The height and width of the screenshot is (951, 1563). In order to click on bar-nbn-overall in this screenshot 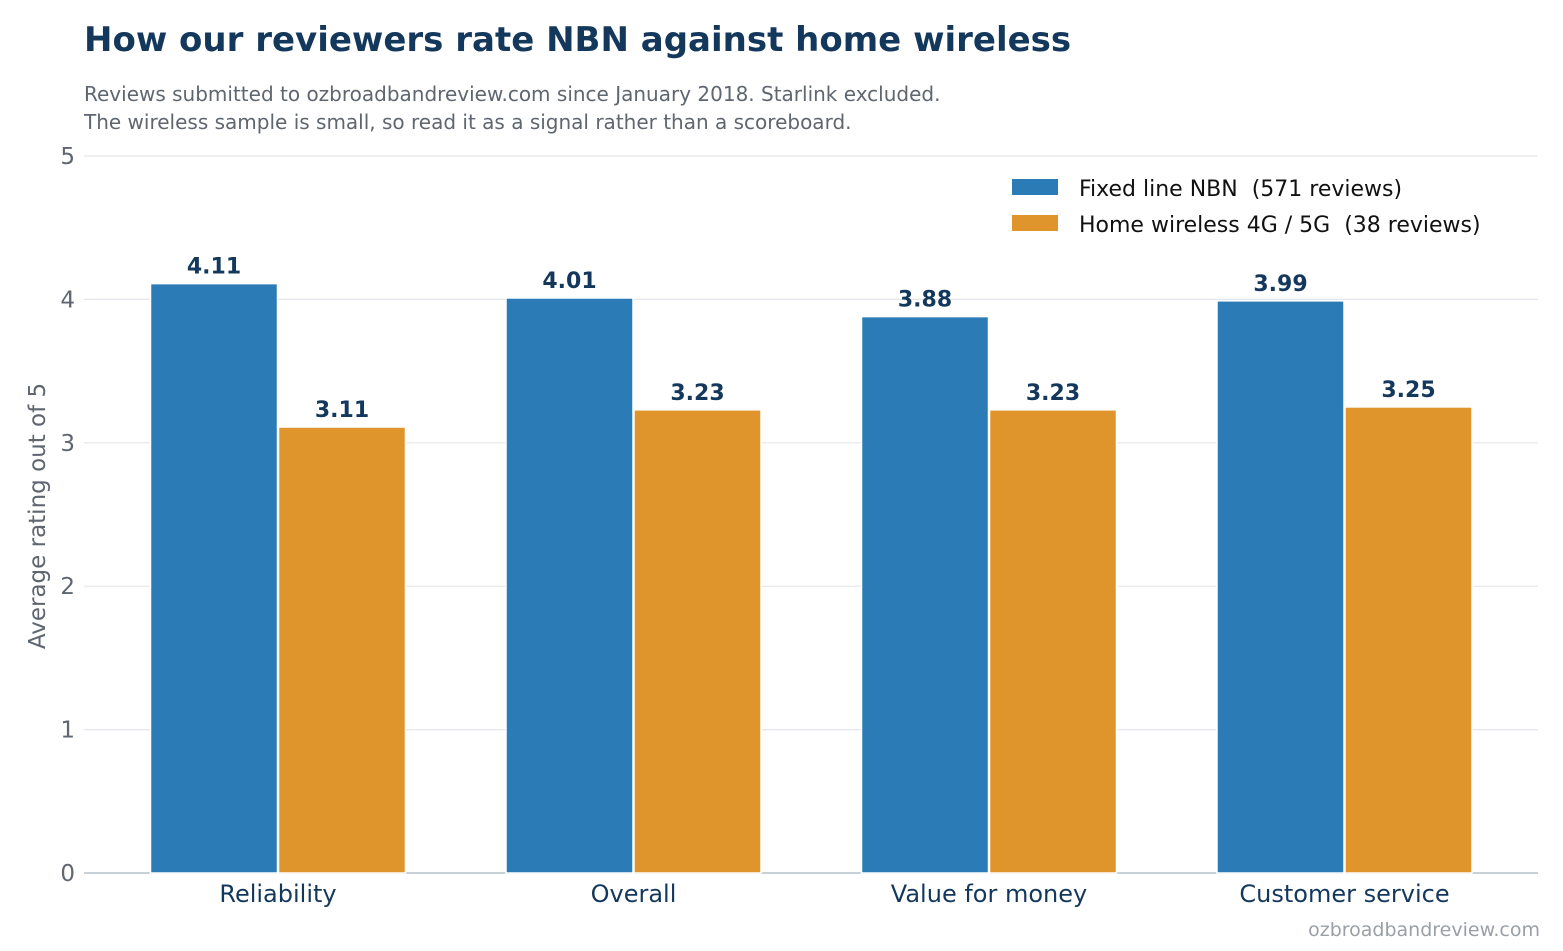, I will do `click(569, 585)`.